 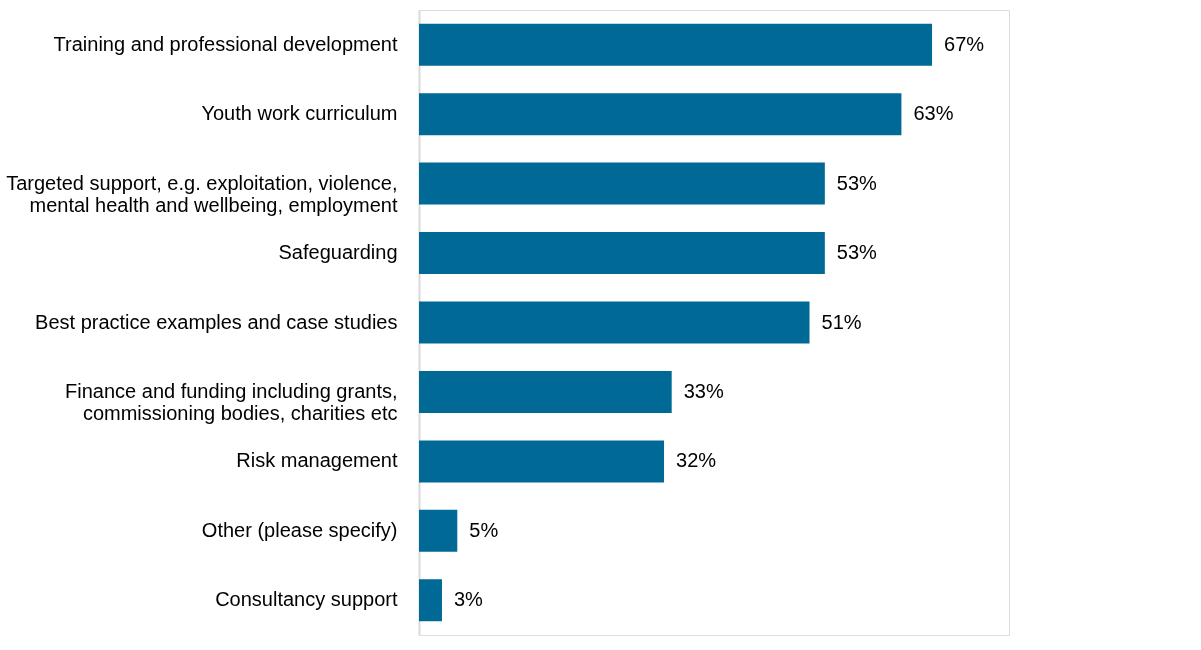 I want to click on y-tick-label: Safeguarding, so click(x=338, y=252).